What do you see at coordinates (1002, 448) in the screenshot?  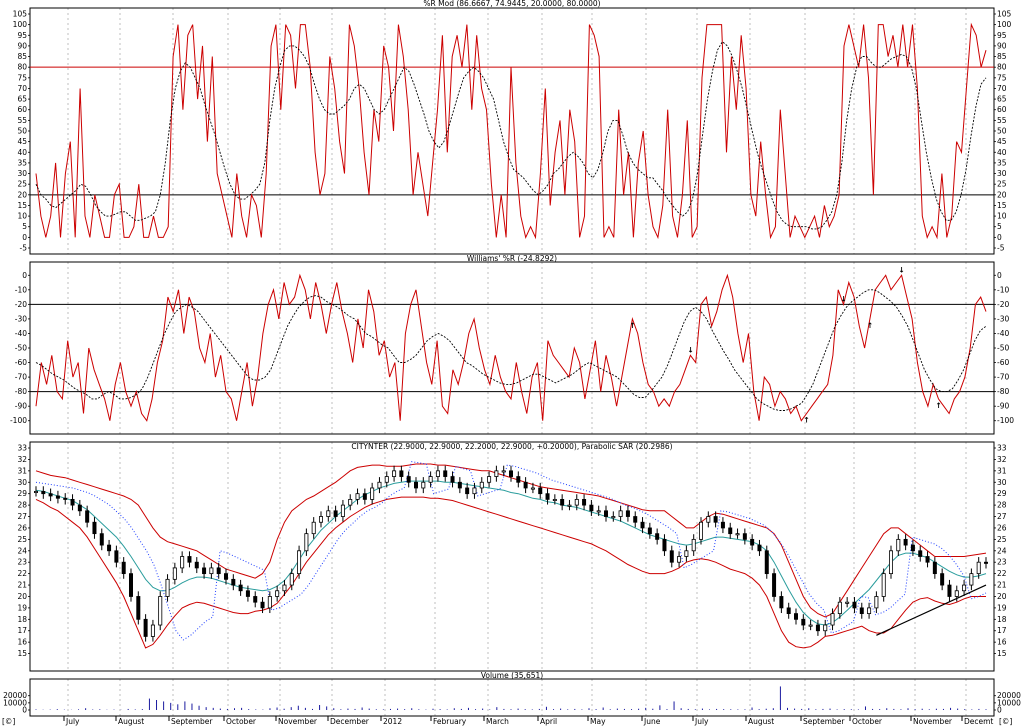 I see `y-tick-label-right: 33` at bounding box center [1002, 448].